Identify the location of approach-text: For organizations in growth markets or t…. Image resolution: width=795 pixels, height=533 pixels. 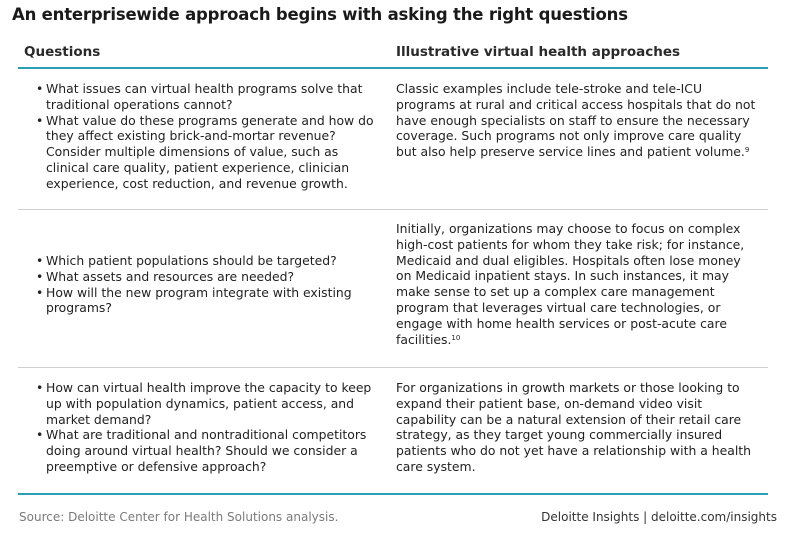
(573, 427).